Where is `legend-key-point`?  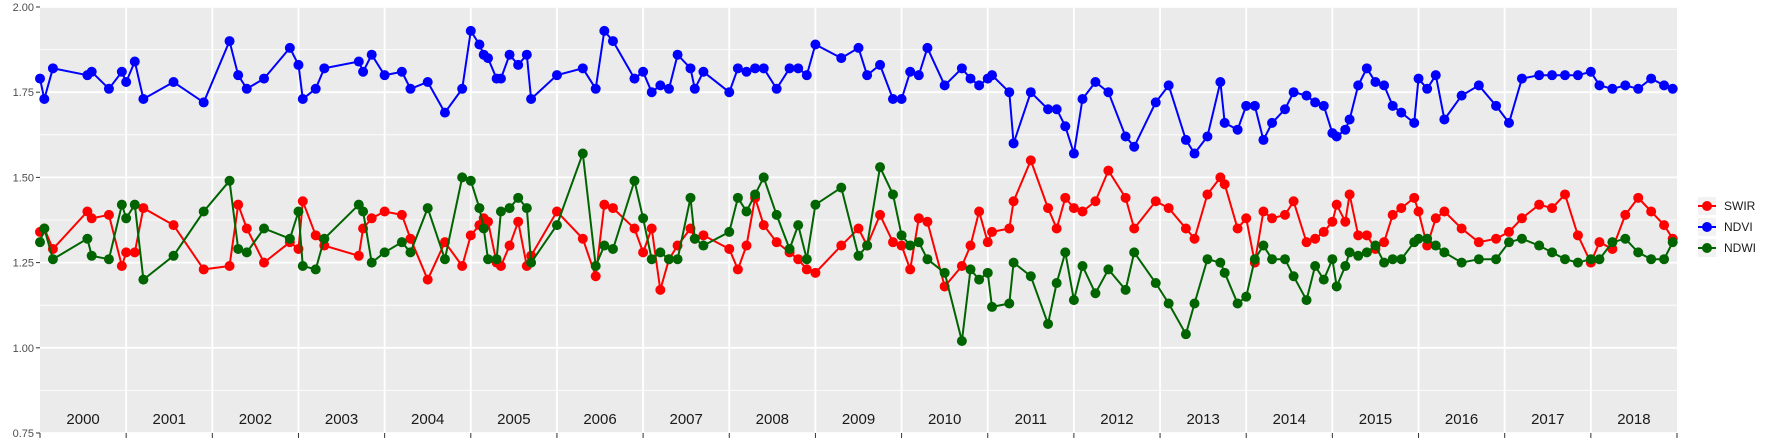
legend-key-point is located at coordinates (1707, 227).